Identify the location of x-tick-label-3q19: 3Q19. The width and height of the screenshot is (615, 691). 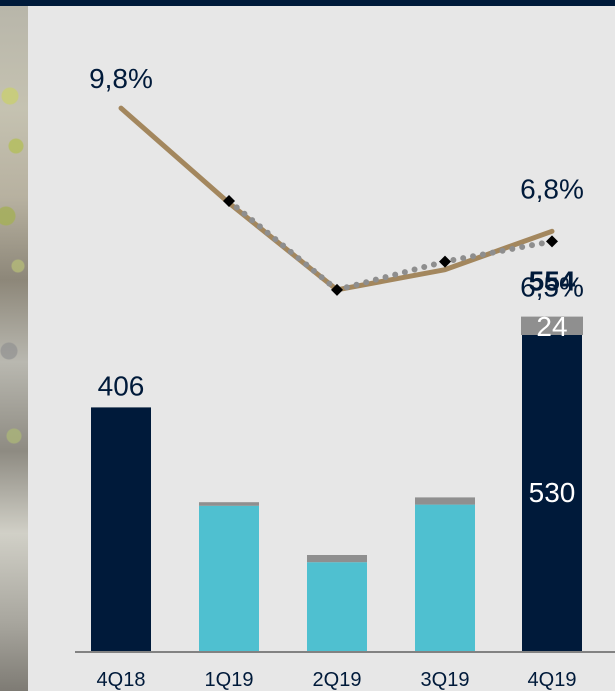
(445, 680).